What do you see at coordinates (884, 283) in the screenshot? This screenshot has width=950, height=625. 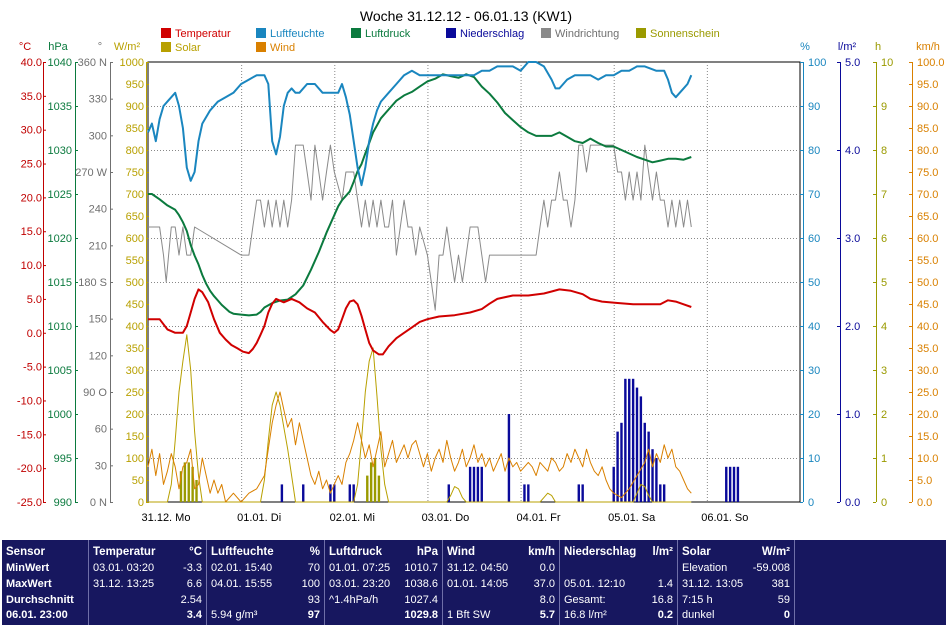 I see `sun-tick-label: 5` at bounding box center [884, 283].